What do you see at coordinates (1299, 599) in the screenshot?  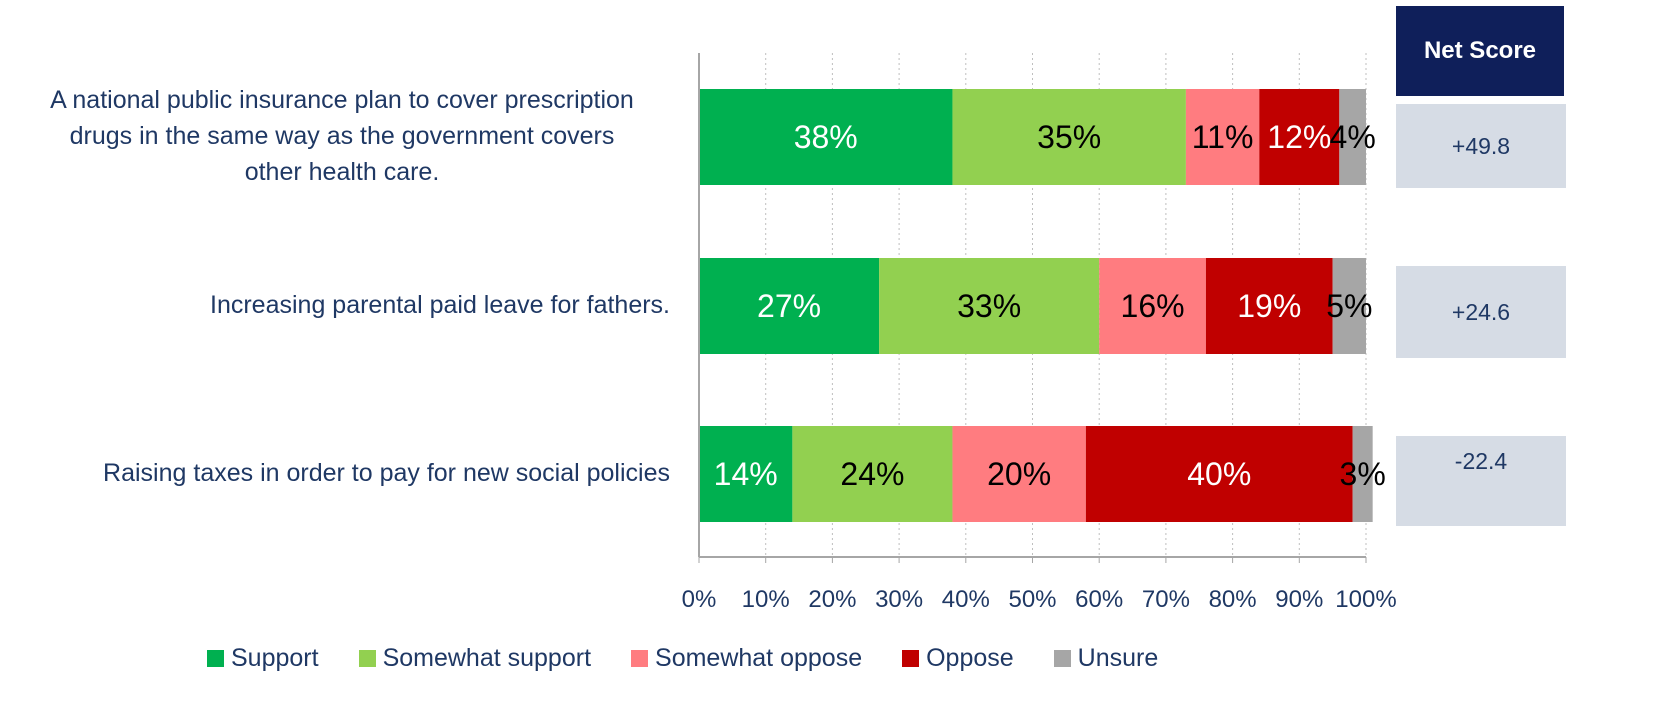 I see `x-tick-label-9: 90%` at bounding box center [1299, 599].